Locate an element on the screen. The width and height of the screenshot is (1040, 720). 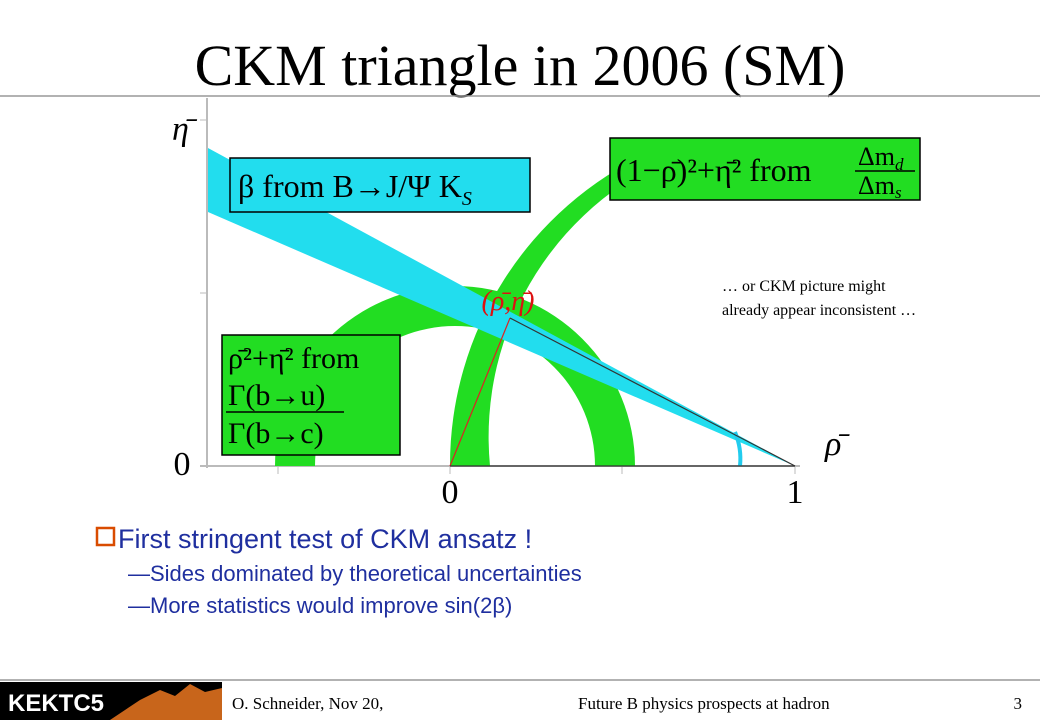
box-text: (1−ρ̄)²+η̄² from is located at coordinates (714, 170).